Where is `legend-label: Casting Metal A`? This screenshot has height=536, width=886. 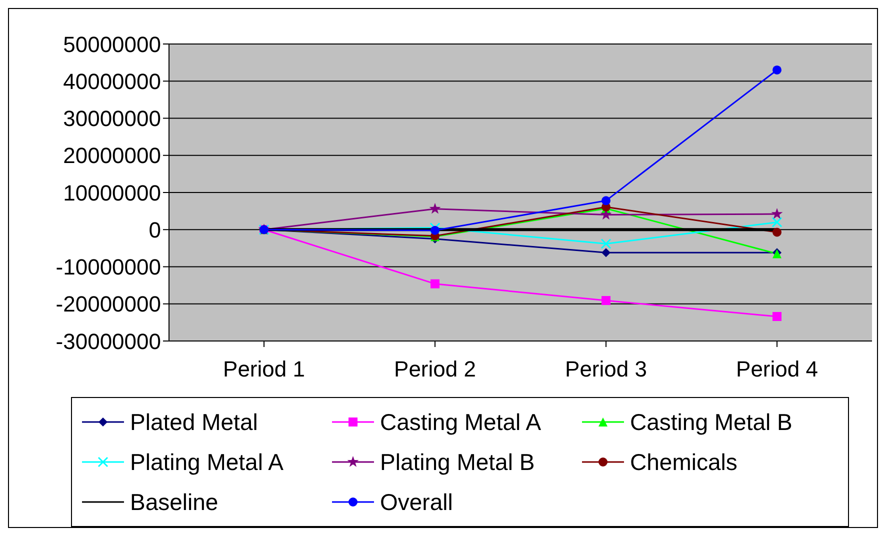
legend-label: Casting Metal A is located at coordinates (461, 422).